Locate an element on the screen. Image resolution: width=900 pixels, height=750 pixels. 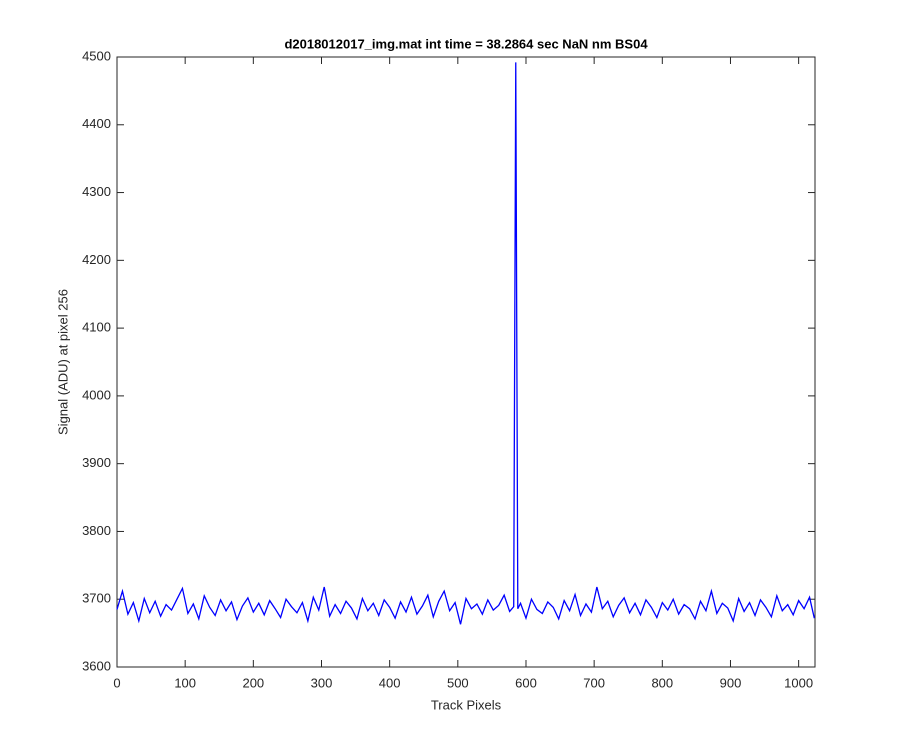
x-tick-label: 700 is located at coordinates (594, 682).